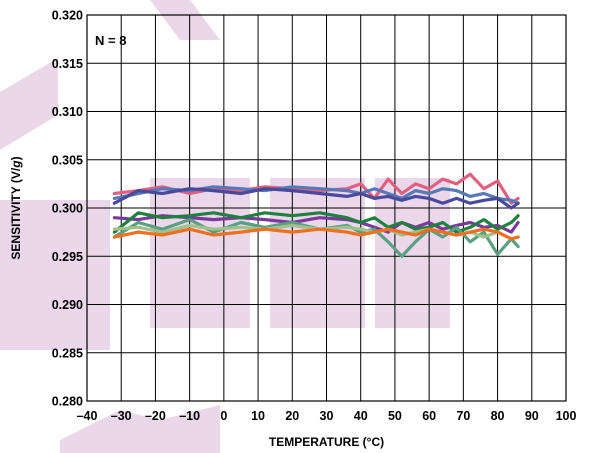 The height and width of the screenshot is (453, 590). Describe the element at coordinates (110, 40) in the screenshot. I see `annotation-label: N = 8` at that location.